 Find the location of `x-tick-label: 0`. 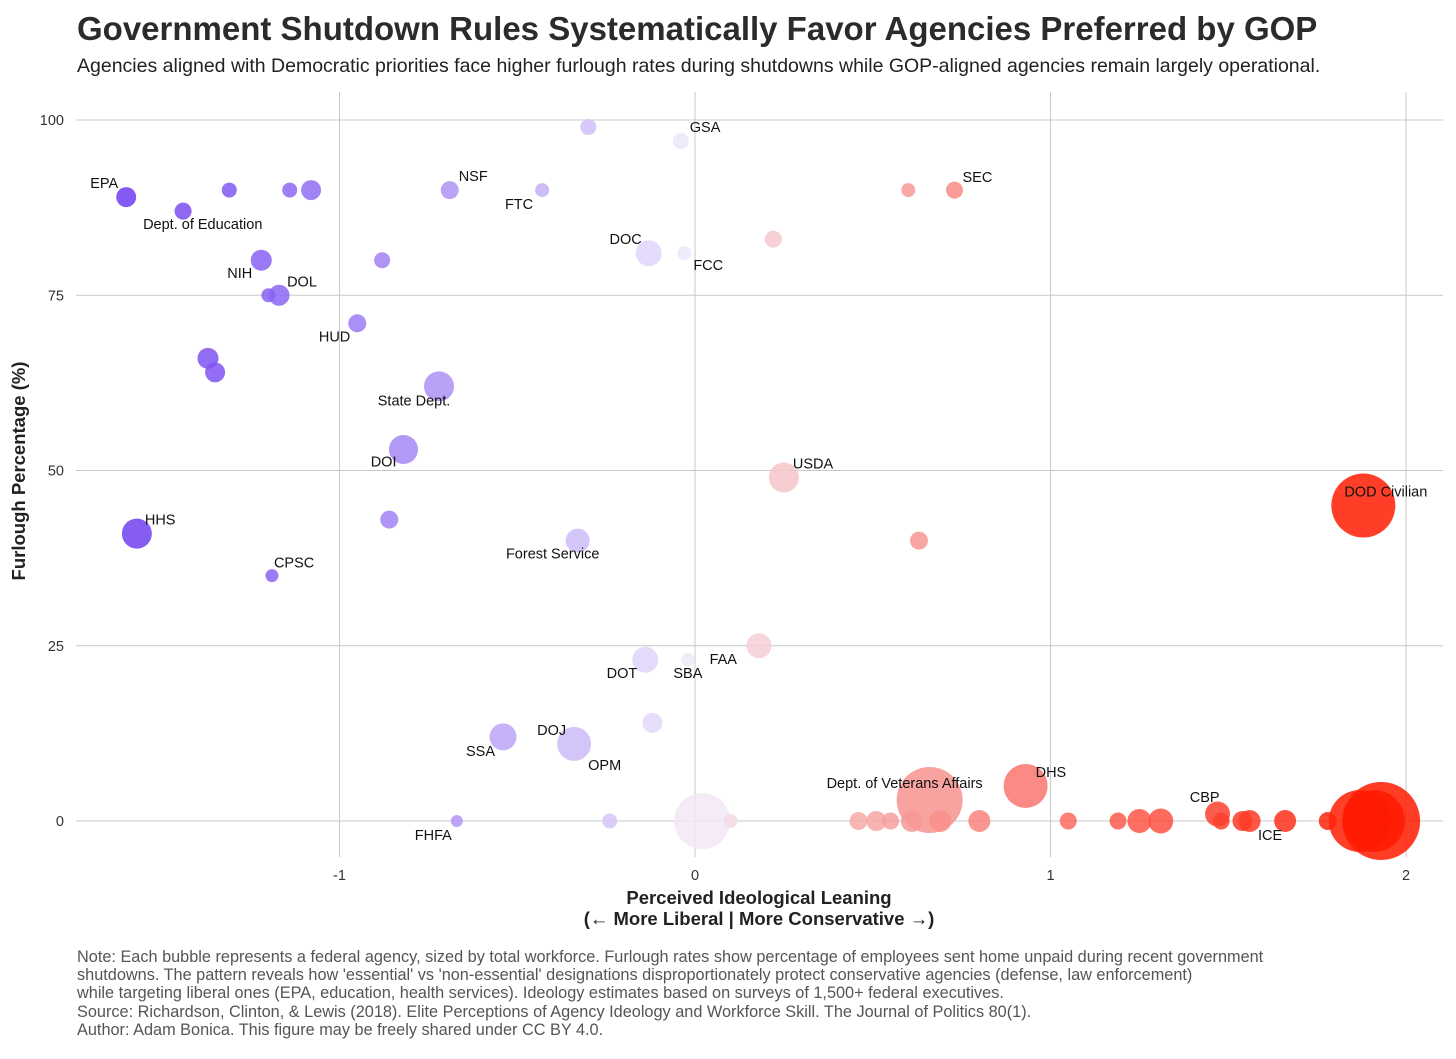

x-tick-label: 0 is located at coordinates (695, 876).